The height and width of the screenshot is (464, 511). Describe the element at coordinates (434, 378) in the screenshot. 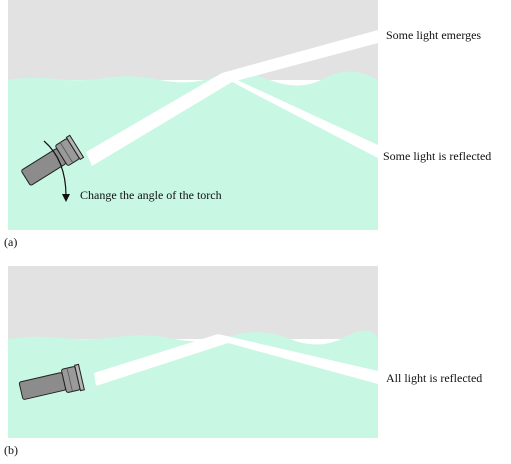

I see `reflect-label: All light is reflected` at that location.